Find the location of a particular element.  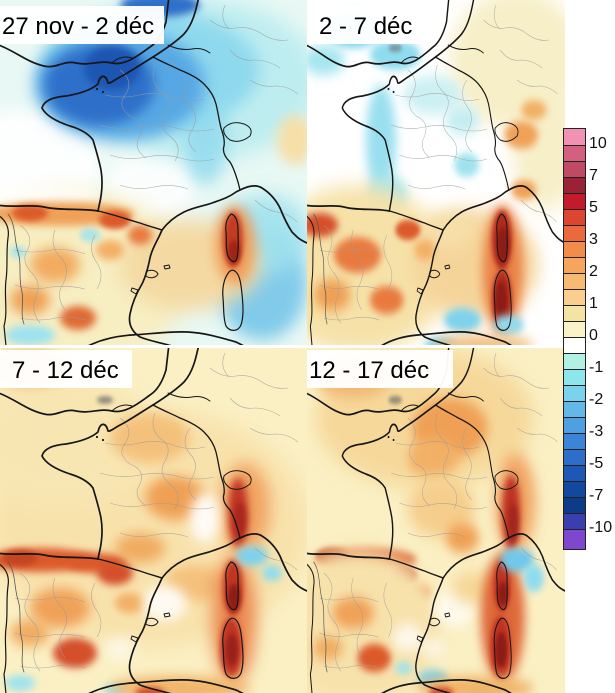

tick-m10: -10 is located at coordinates (601, 527).